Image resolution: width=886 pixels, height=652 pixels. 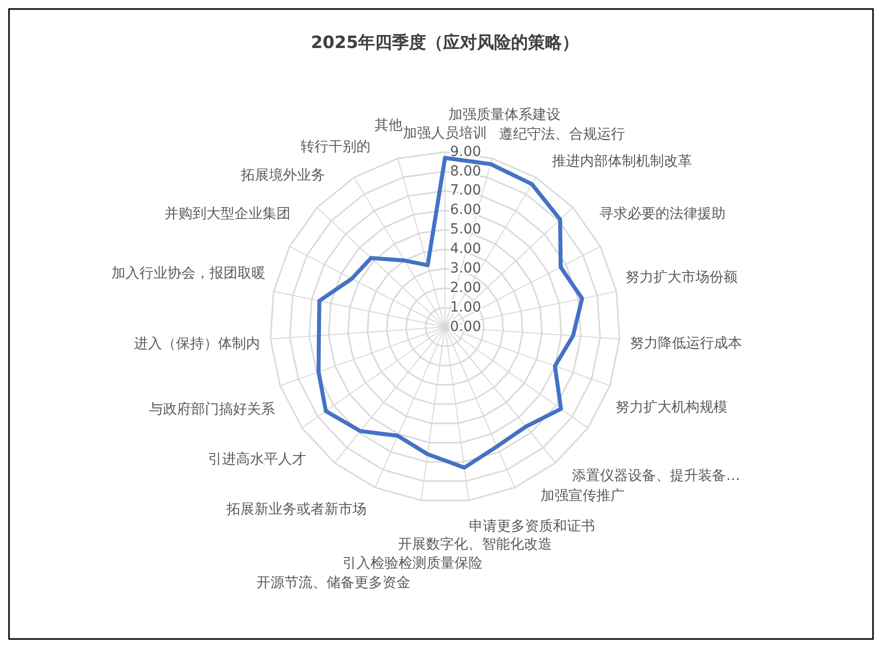 What do you see at coordinates (445, 133) in the screenshot?
I see `spoke-label: 加强人员培训` at bounding box center [445, 133].